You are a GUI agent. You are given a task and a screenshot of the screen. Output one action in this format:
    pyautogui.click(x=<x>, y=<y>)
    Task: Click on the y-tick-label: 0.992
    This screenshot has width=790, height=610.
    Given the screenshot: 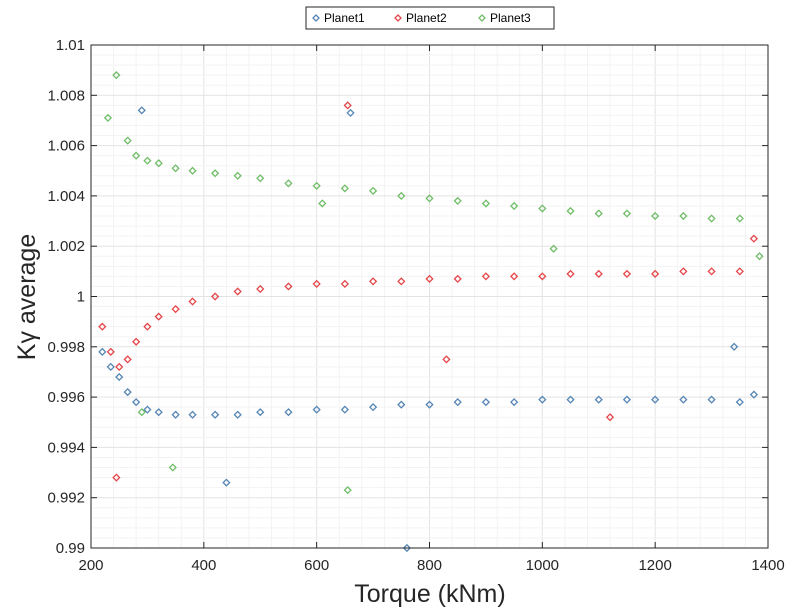 What is the action you would take?
    pyautogui.click(x=66, y=498)
    